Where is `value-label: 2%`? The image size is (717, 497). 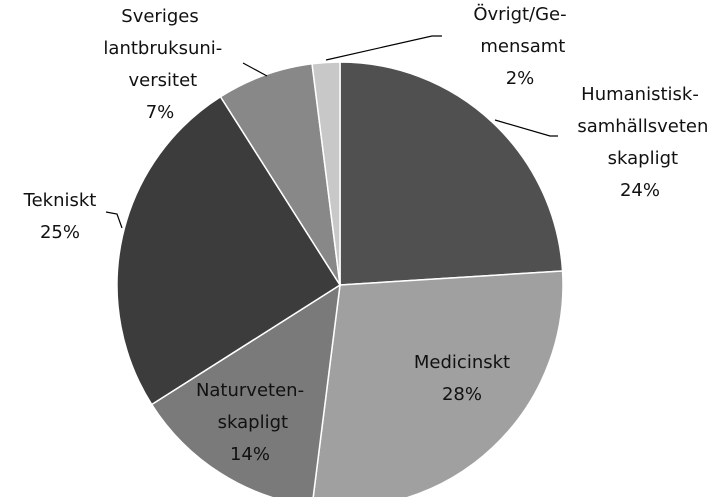
value-label: 2% is located at coordinates (520, 78).